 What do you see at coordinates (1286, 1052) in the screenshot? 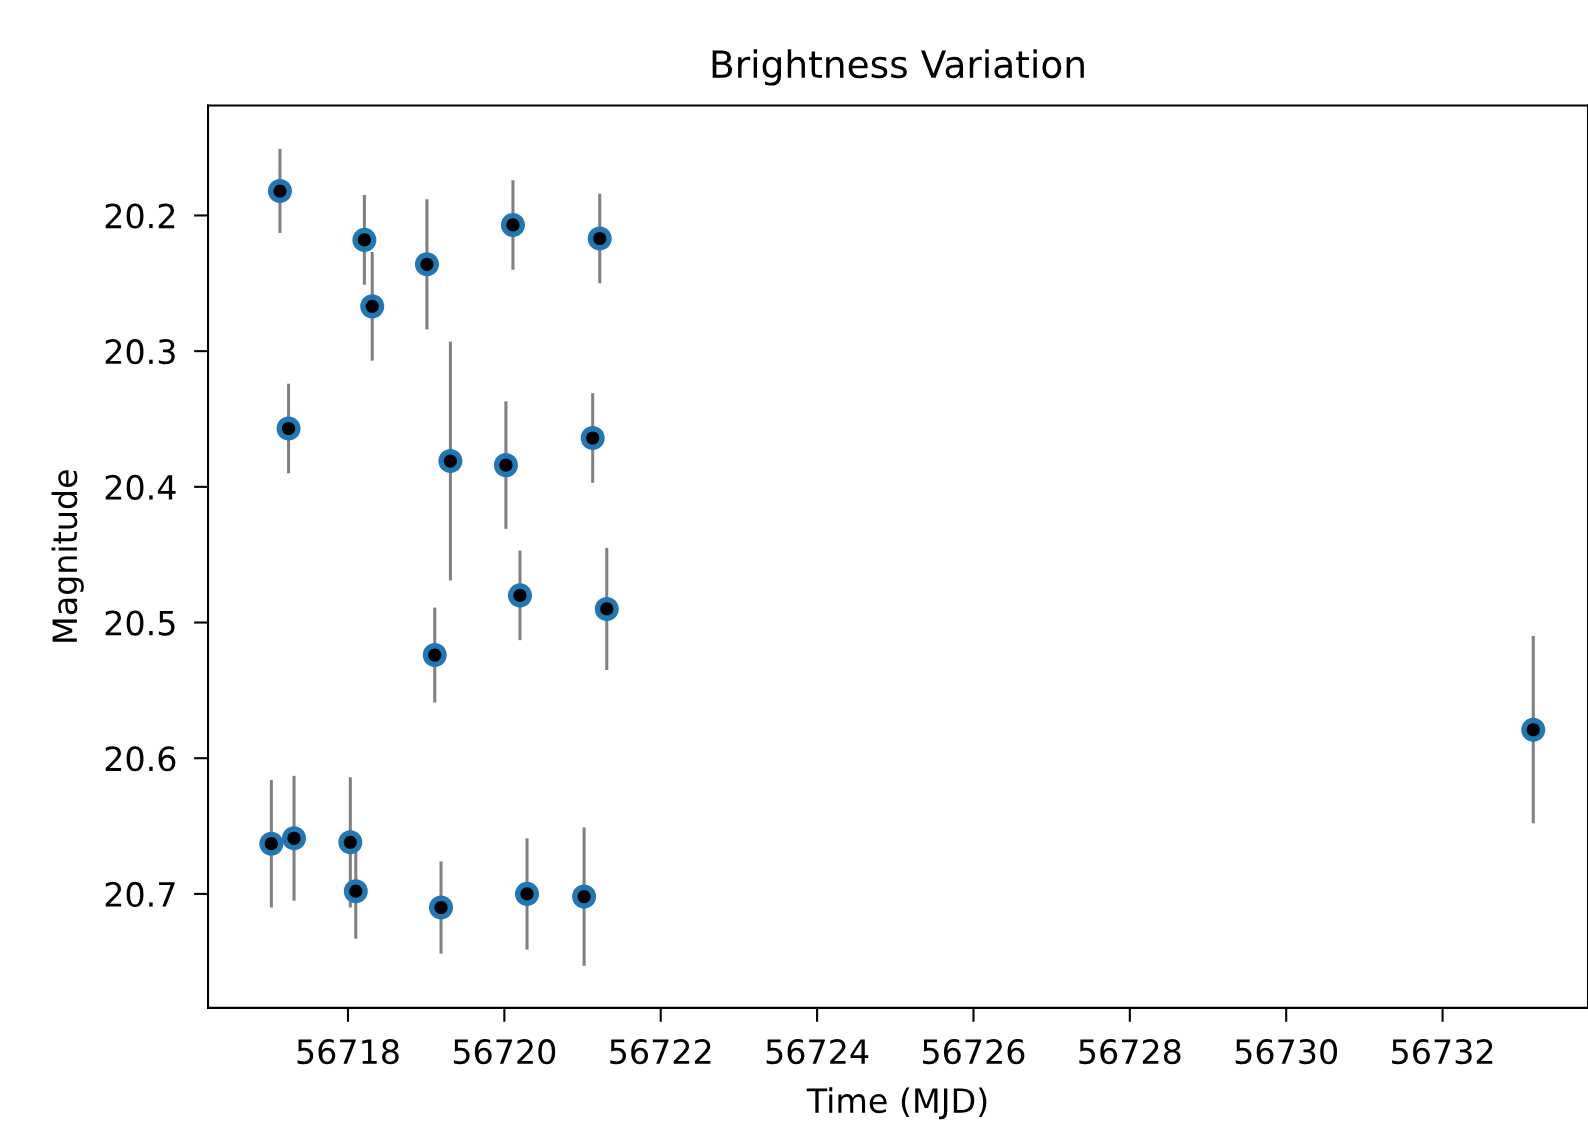
I see `x-tick-label: 56730` at bounding box center [1286, 1052].